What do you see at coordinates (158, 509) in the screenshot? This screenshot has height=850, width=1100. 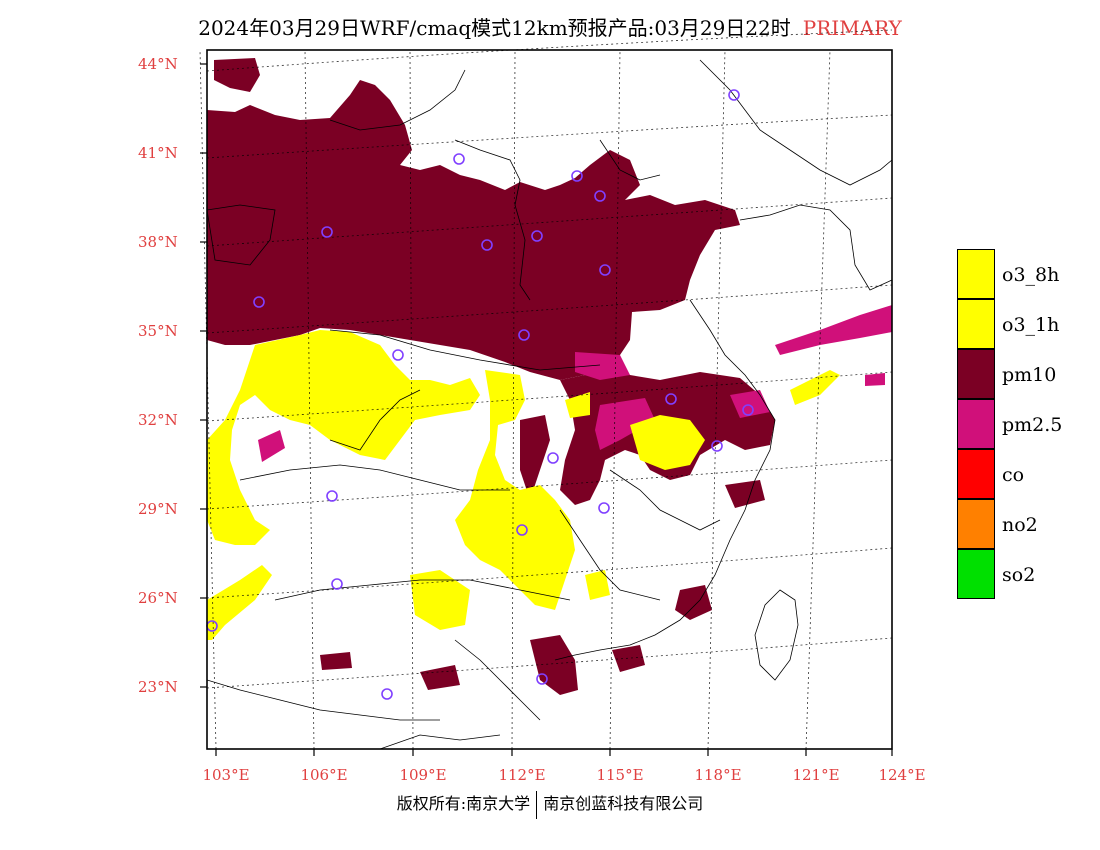 I see `lat-label-29: 29°N` at bounding box center [158, 509].